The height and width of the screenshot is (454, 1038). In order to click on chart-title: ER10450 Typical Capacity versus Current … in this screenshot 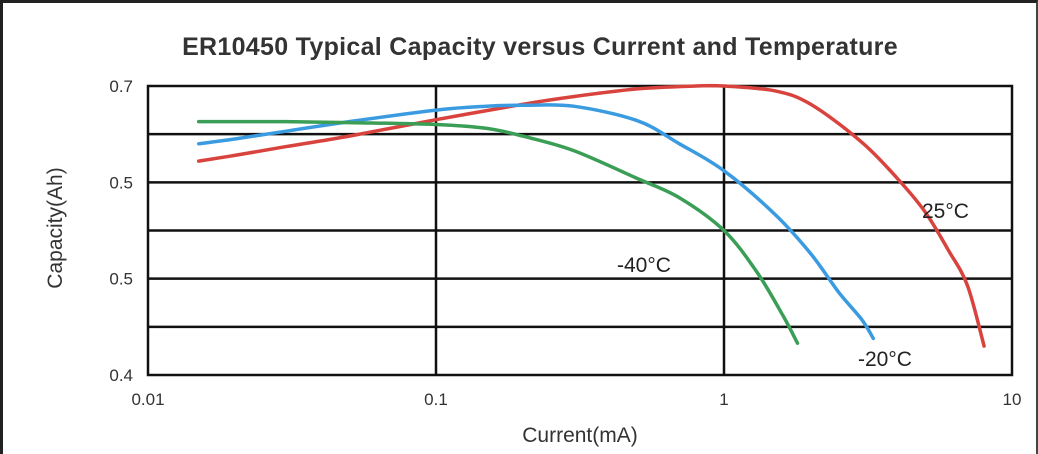, I will do `click(540, 47)`.